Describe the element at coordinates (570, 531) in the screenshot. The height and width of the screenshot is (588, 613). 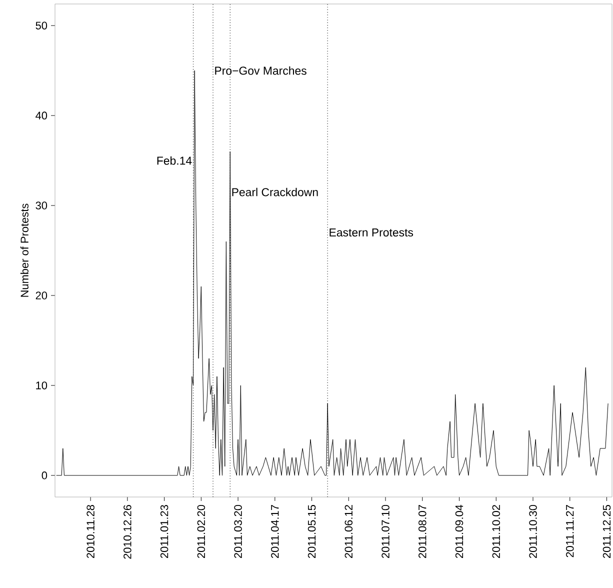
I see `x-tick-label: 2011.11.27` at that location.